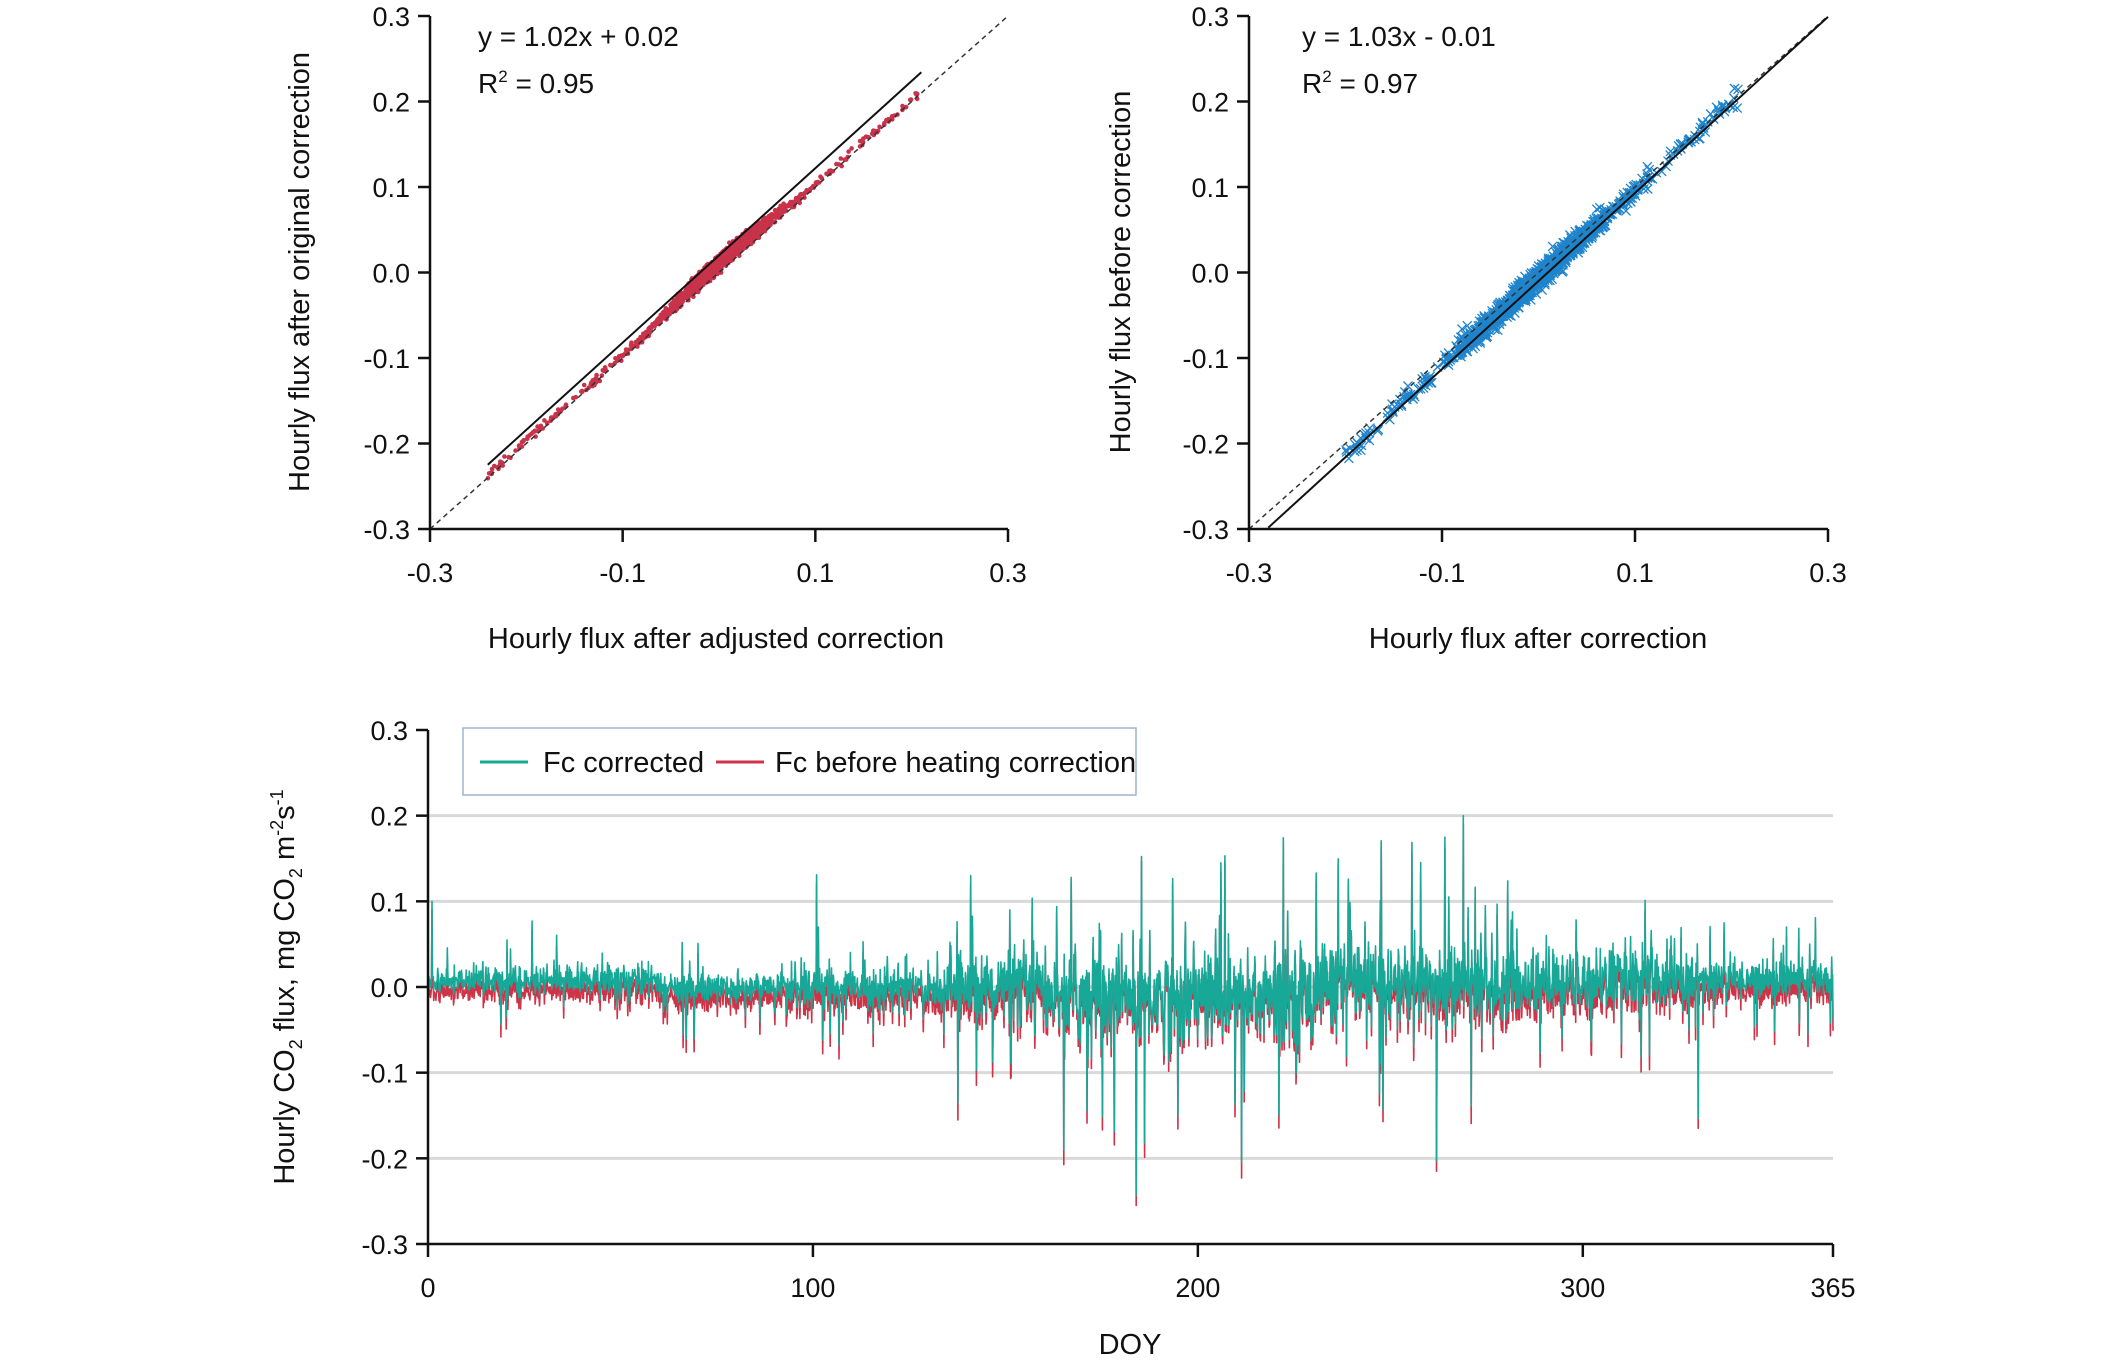  I want to click on y-ticks-left: -0.3 -0.2 -0.1 0.0 0.1 0.2 0.3, so click(396, 273).